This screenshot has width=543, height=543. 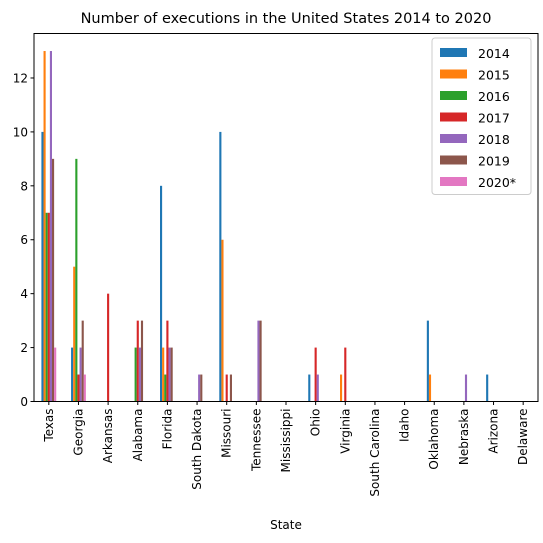 What do you see at coordinates (53, 280) in the screenshot?
I see `bar-texas-2019` at bounding box center [53, 280].